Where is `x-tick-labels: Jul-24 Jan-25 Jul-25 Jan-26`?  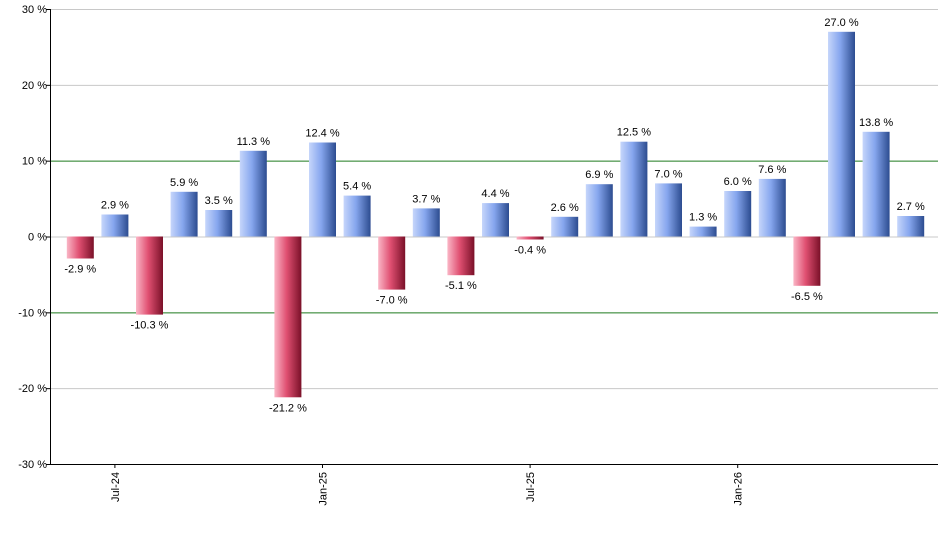
x-tick-labels: Jul-24 Jan-25 Jul-25 Jan-26 is located at coordinates (427, 489).